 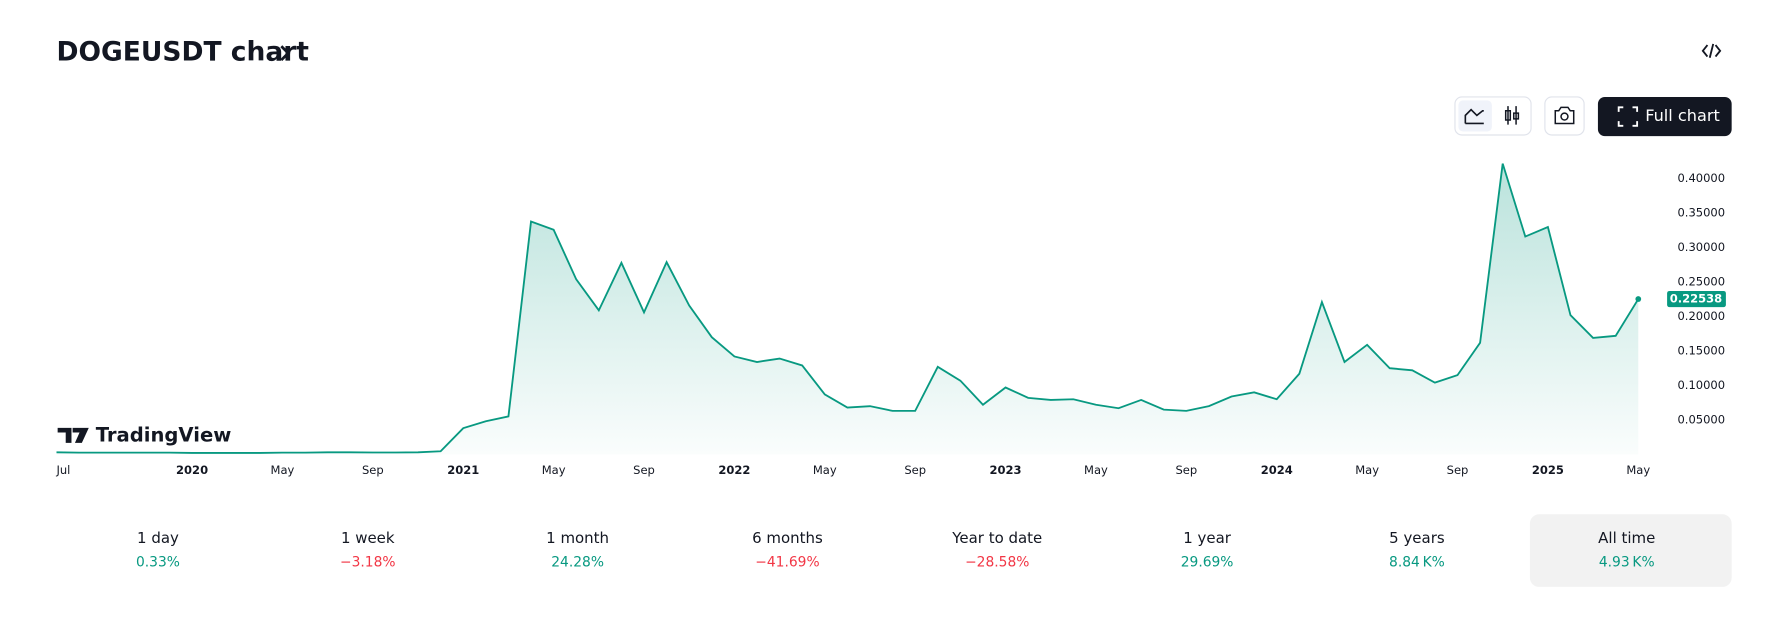 I want to click on period-label: 1 month, so click(x=577, y=538).